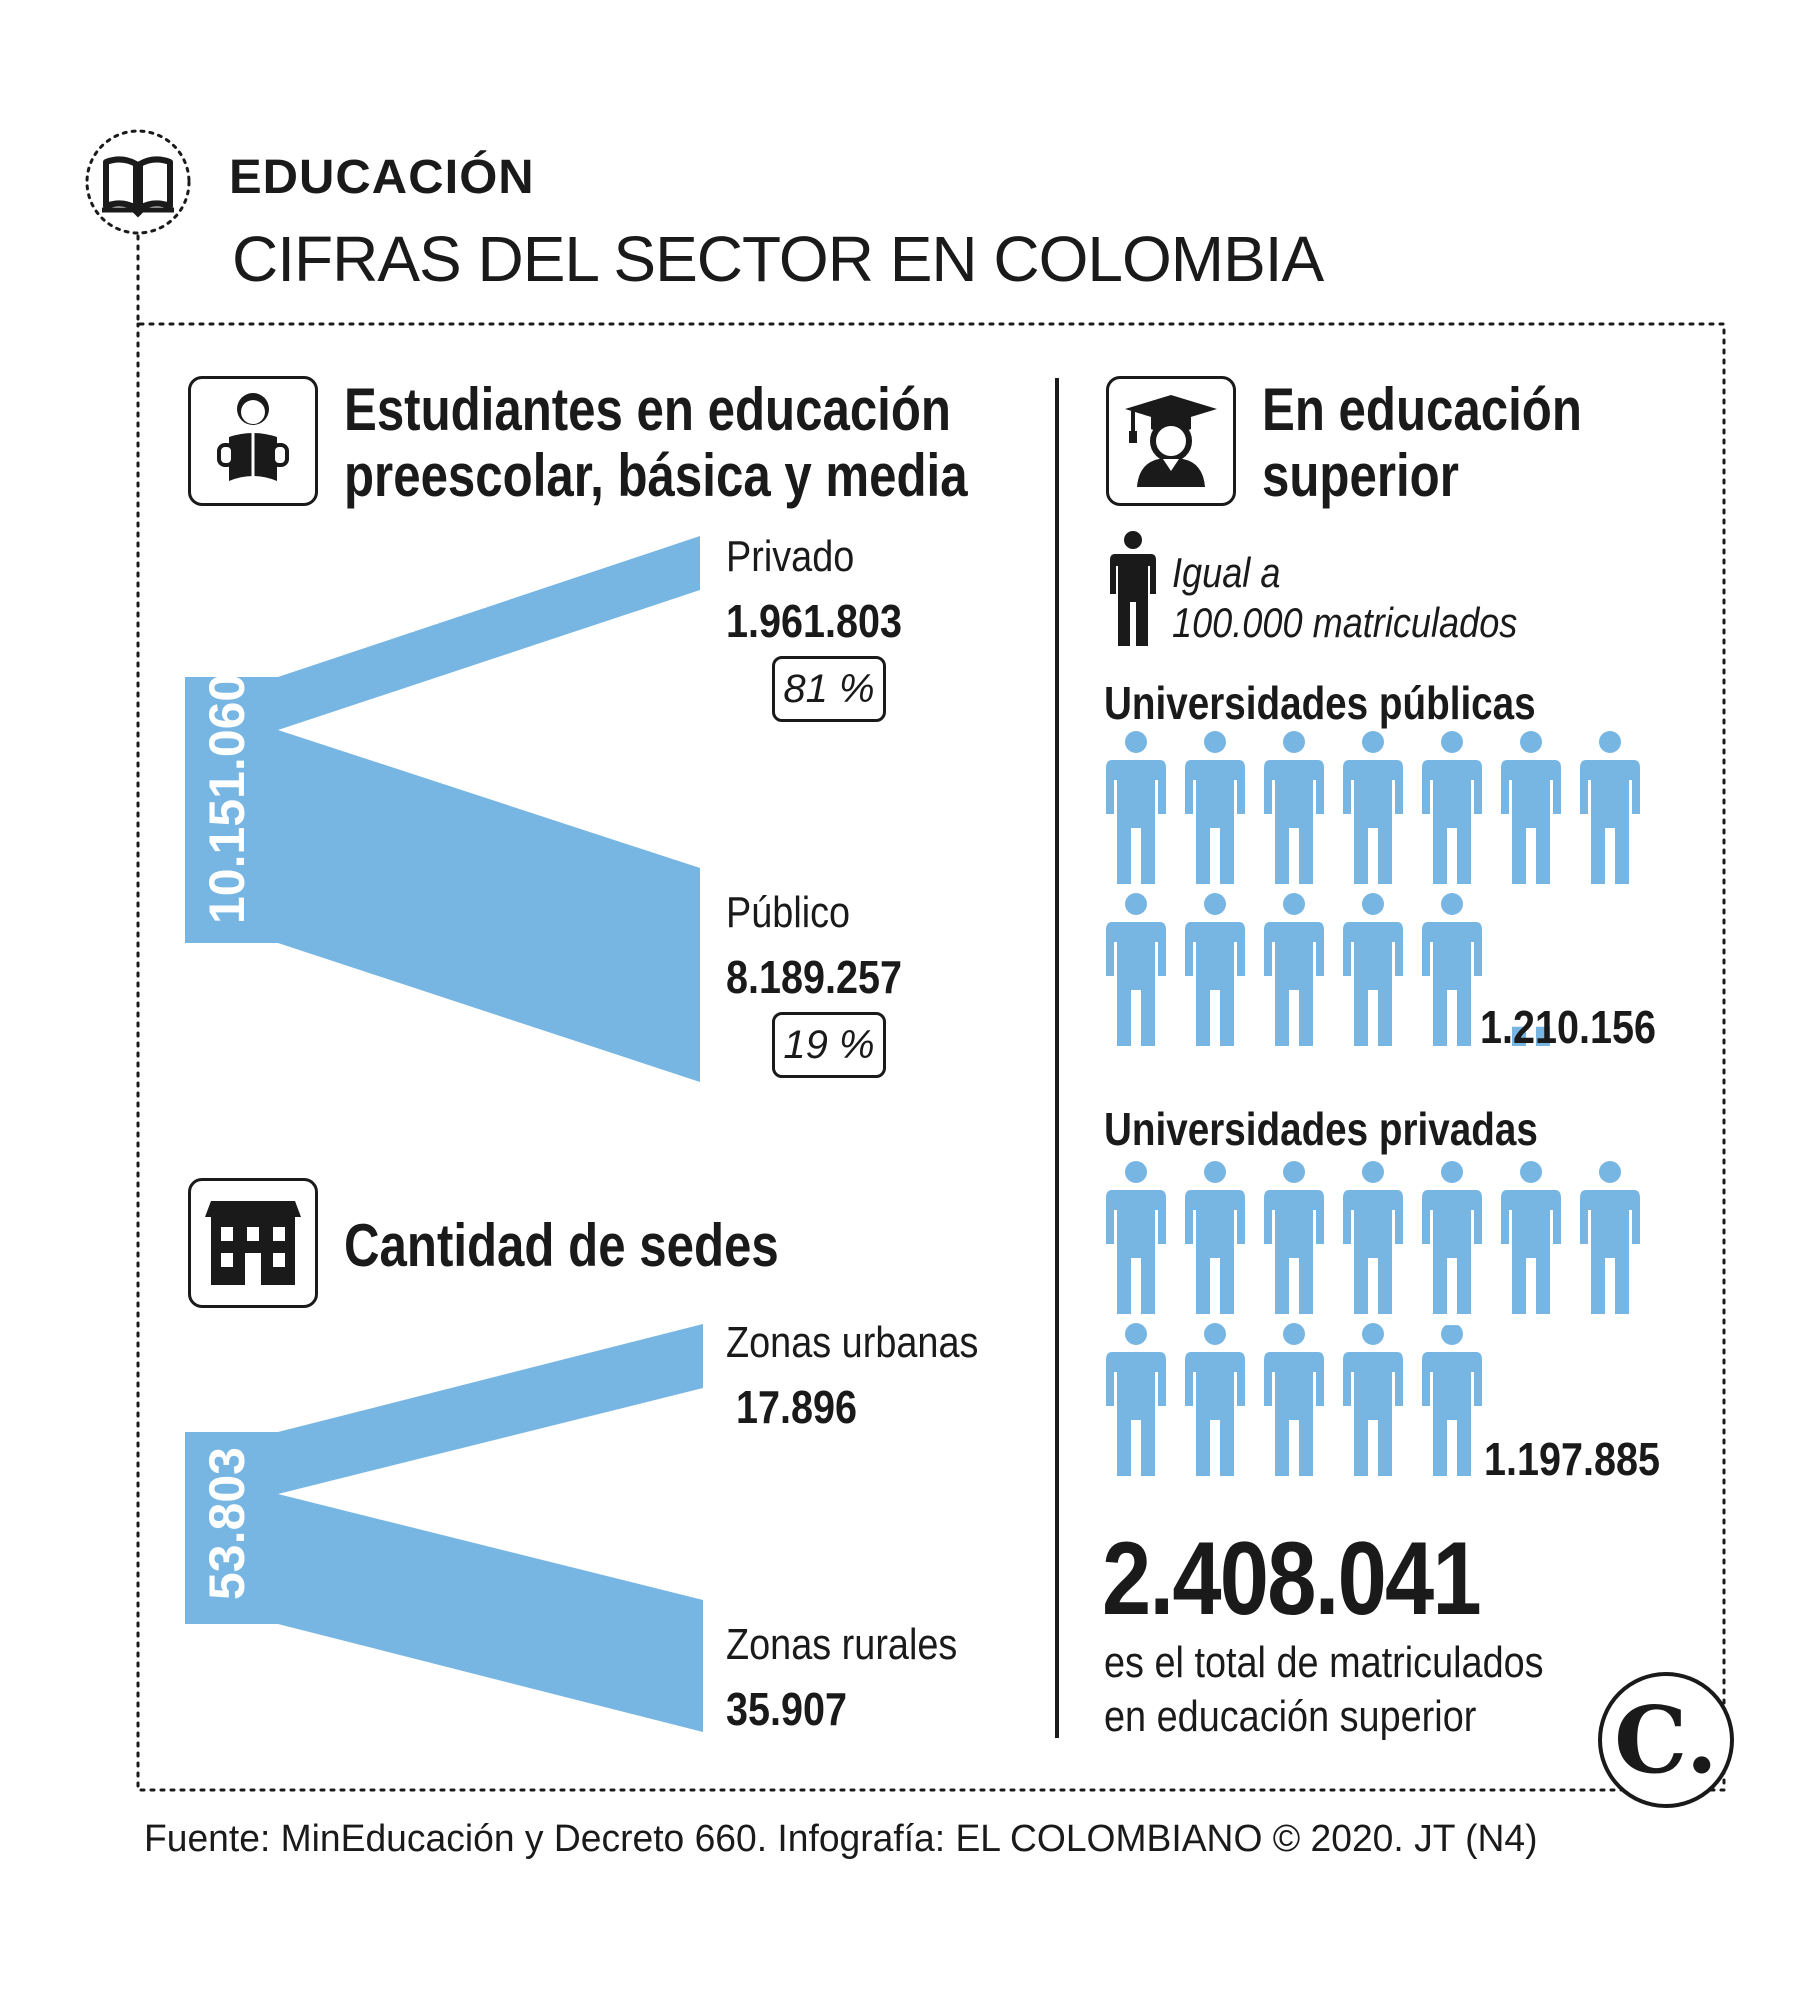 The image size is (1808, 2000). I want to click on column-divider, so click(1057, 1058).